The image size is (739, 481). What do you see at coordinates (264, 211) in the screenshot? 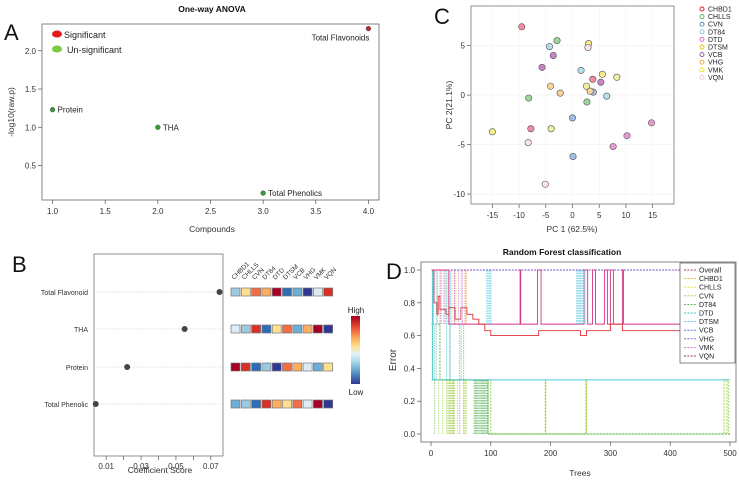
I see `x-tick-label: 3.0` at bounding box center [264, 211].